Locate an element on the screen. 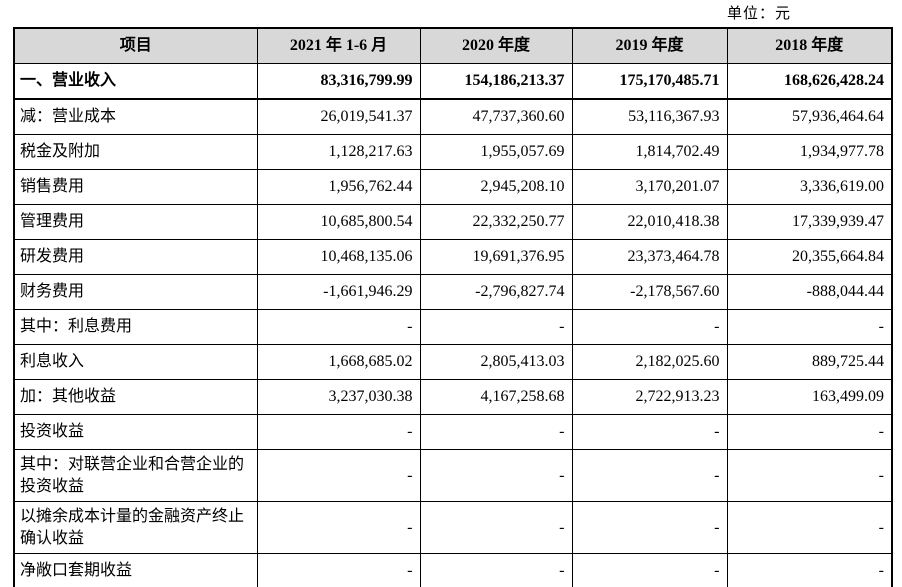 The image size is (902, 587). value-cell: 2,945,208.10 is located at coordinates (496, 187).